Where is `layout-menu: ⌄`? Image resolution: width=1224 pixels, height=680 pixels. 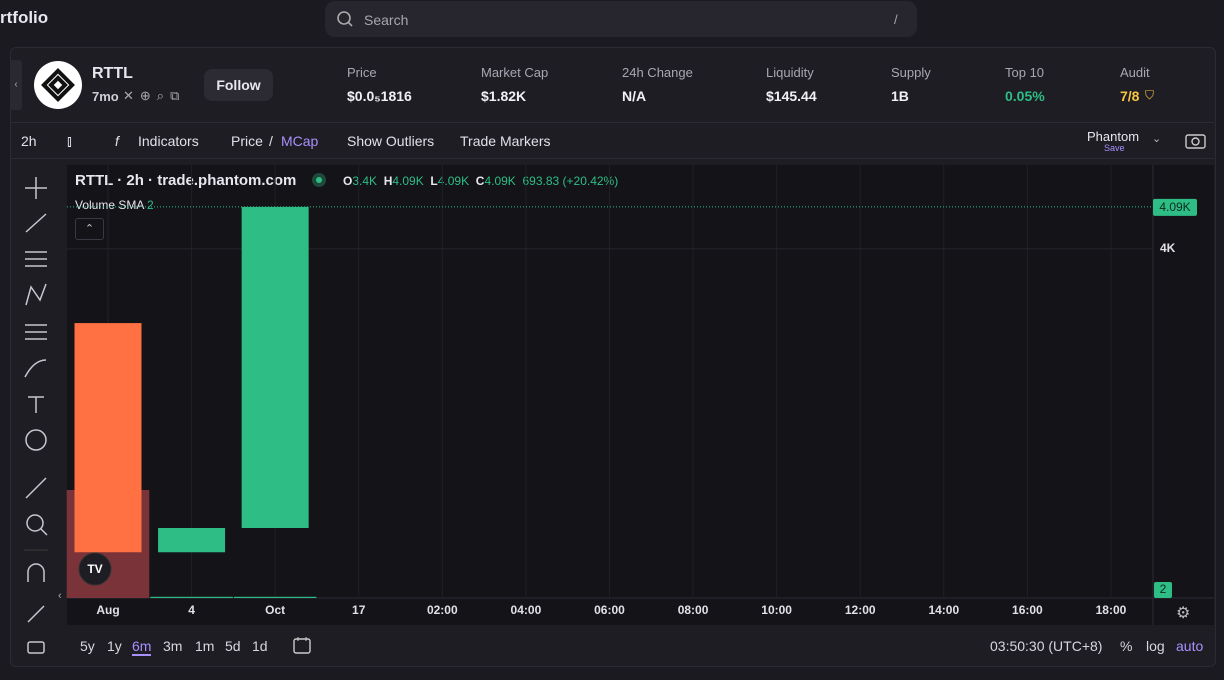 layout-menu: ⌄ is located at coordinates (1157, 139).